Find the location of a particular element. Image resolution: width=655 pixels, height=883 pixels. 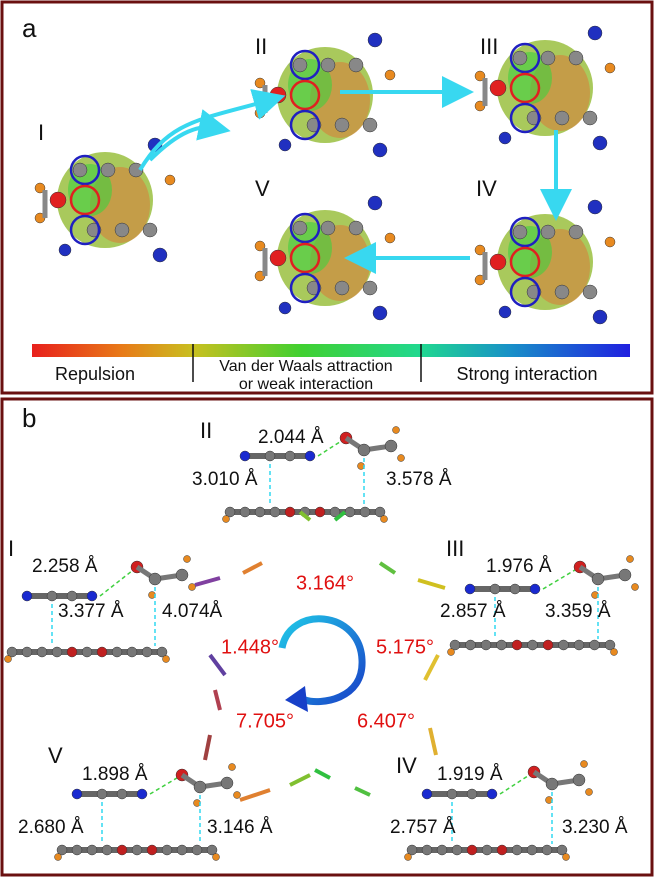

colorbar-label: Repulsion is located at coordinates (95, 374).